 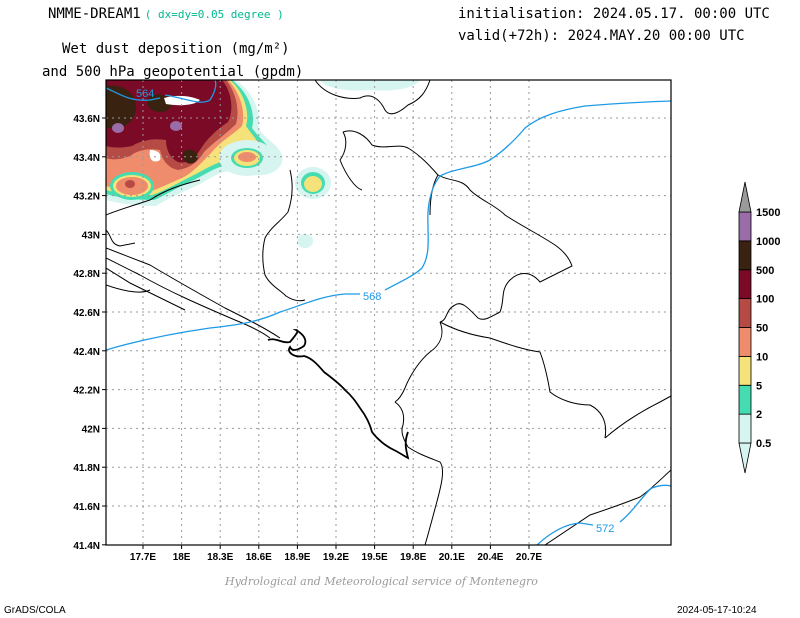 I want to click on lon-tick-label: 18.9E, so click(x=297, y=557).